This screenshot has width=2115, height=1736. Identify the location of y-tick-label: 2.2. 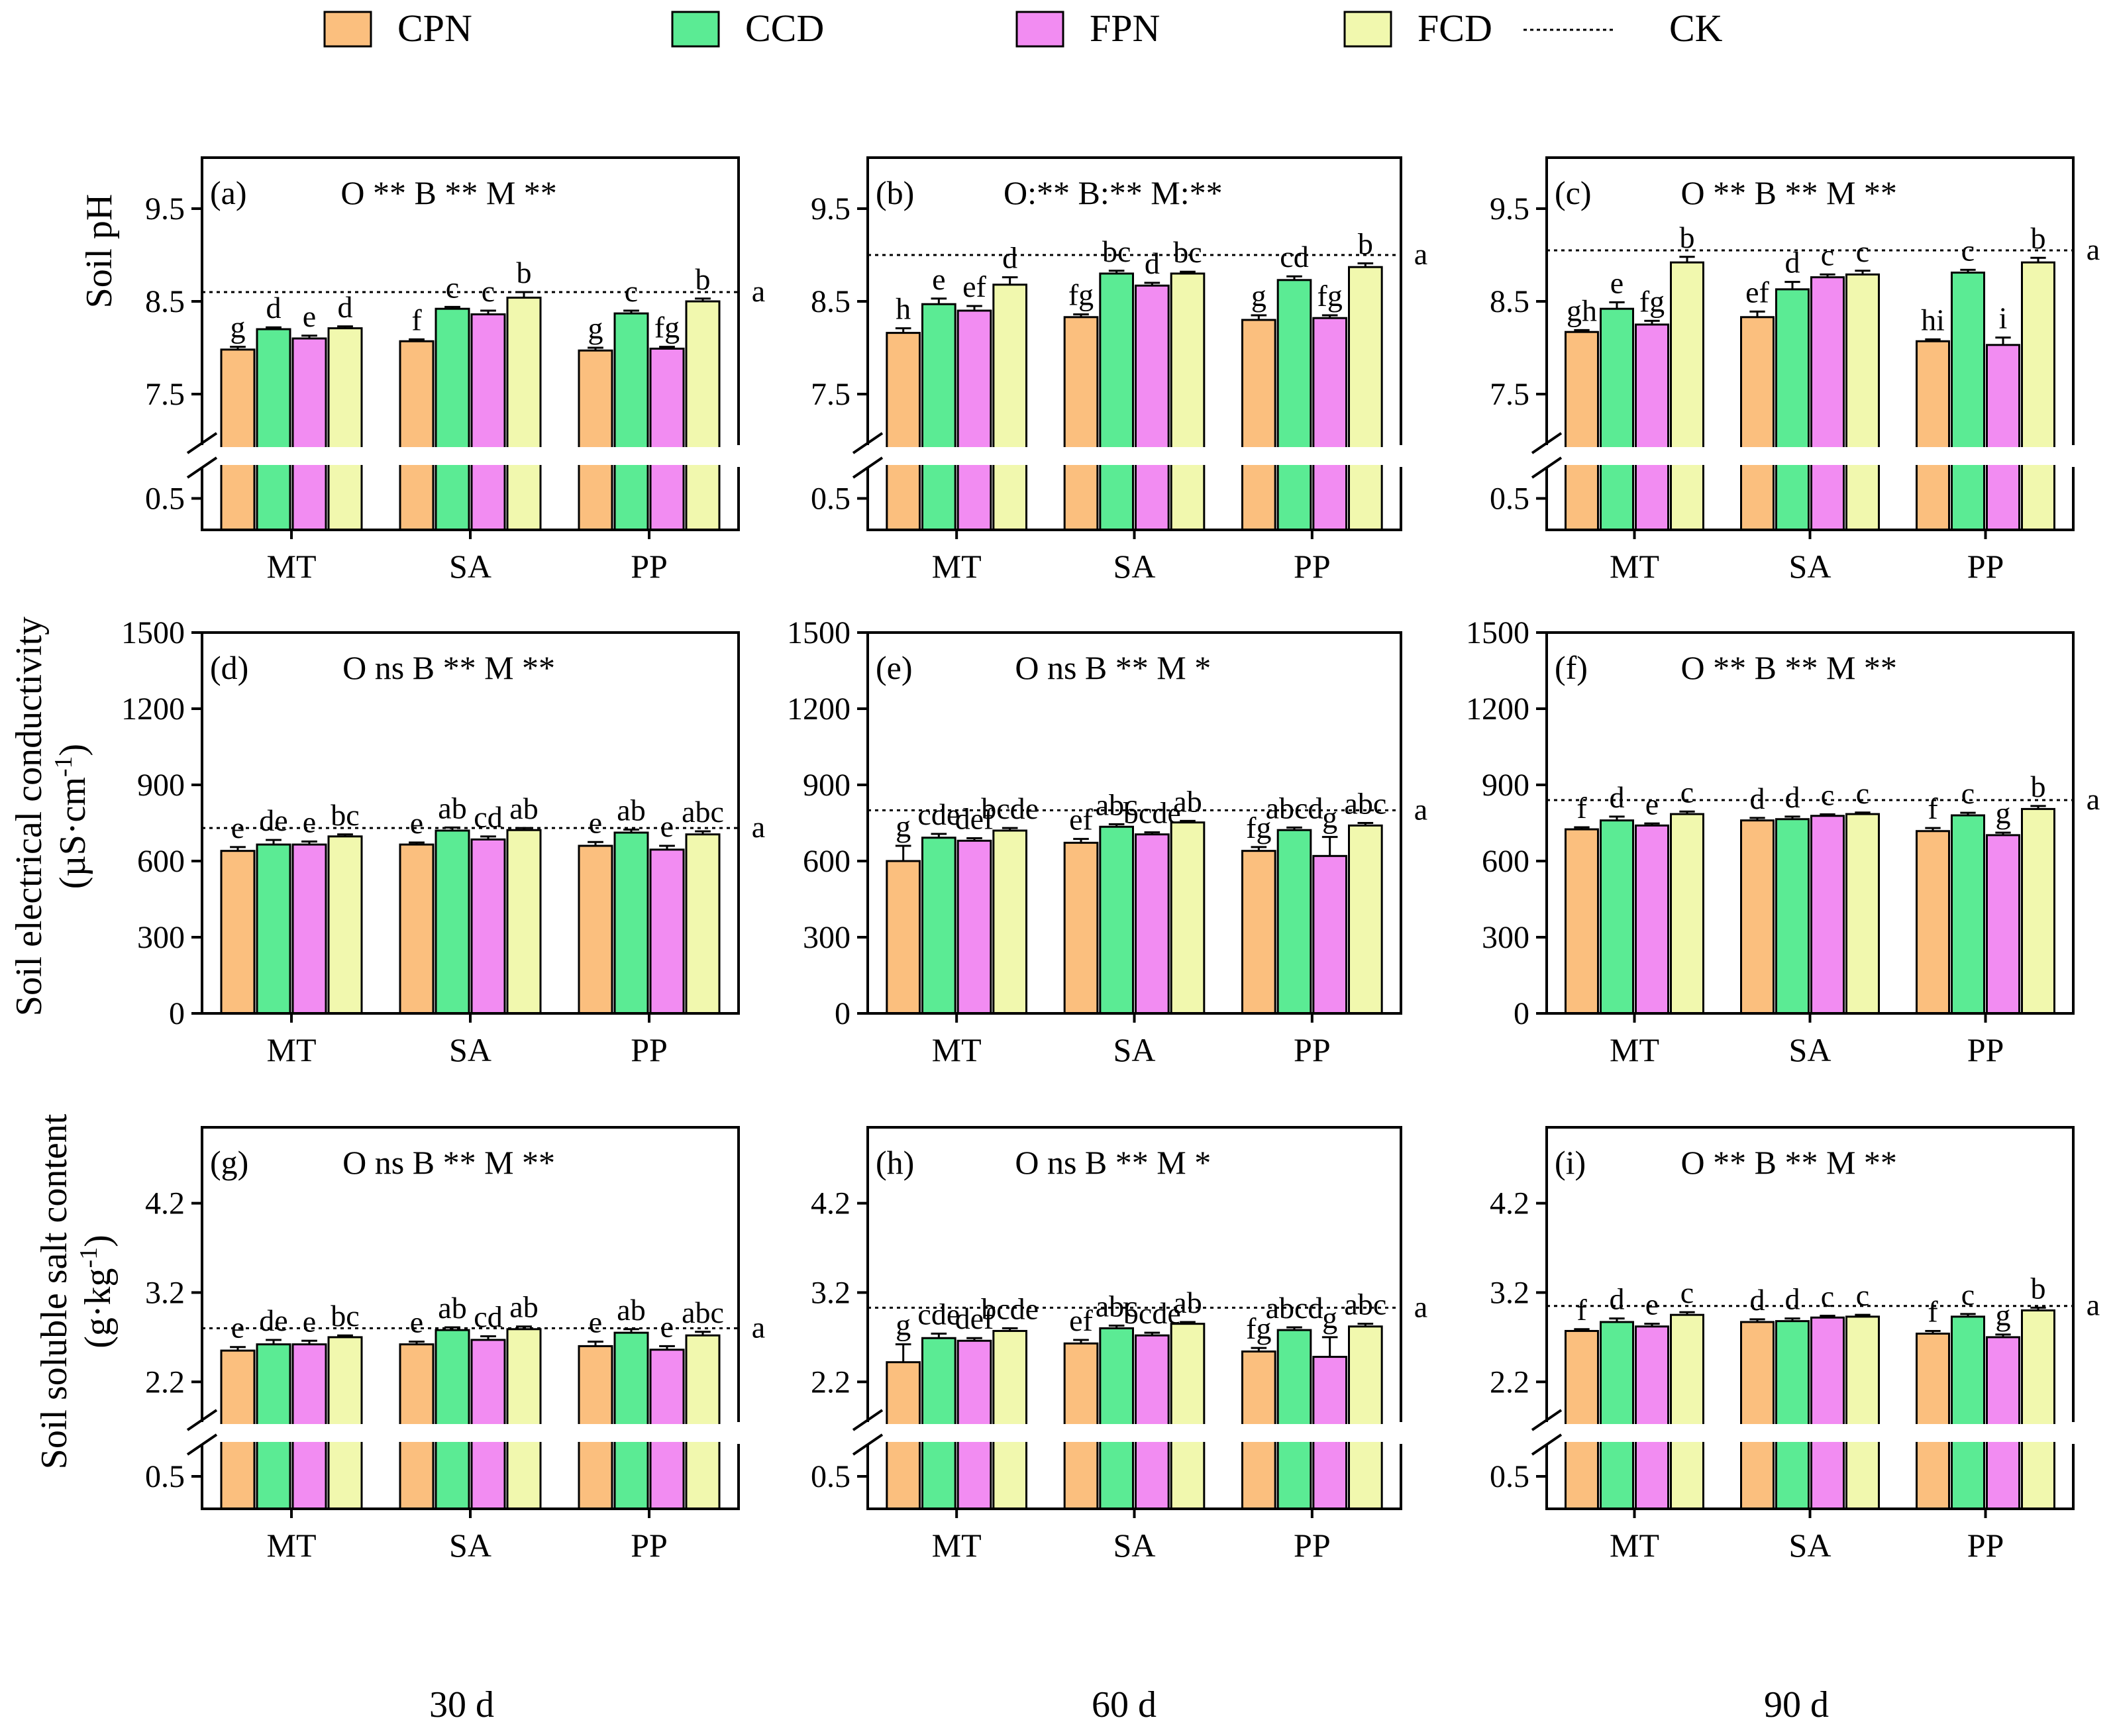
(831, 1382).